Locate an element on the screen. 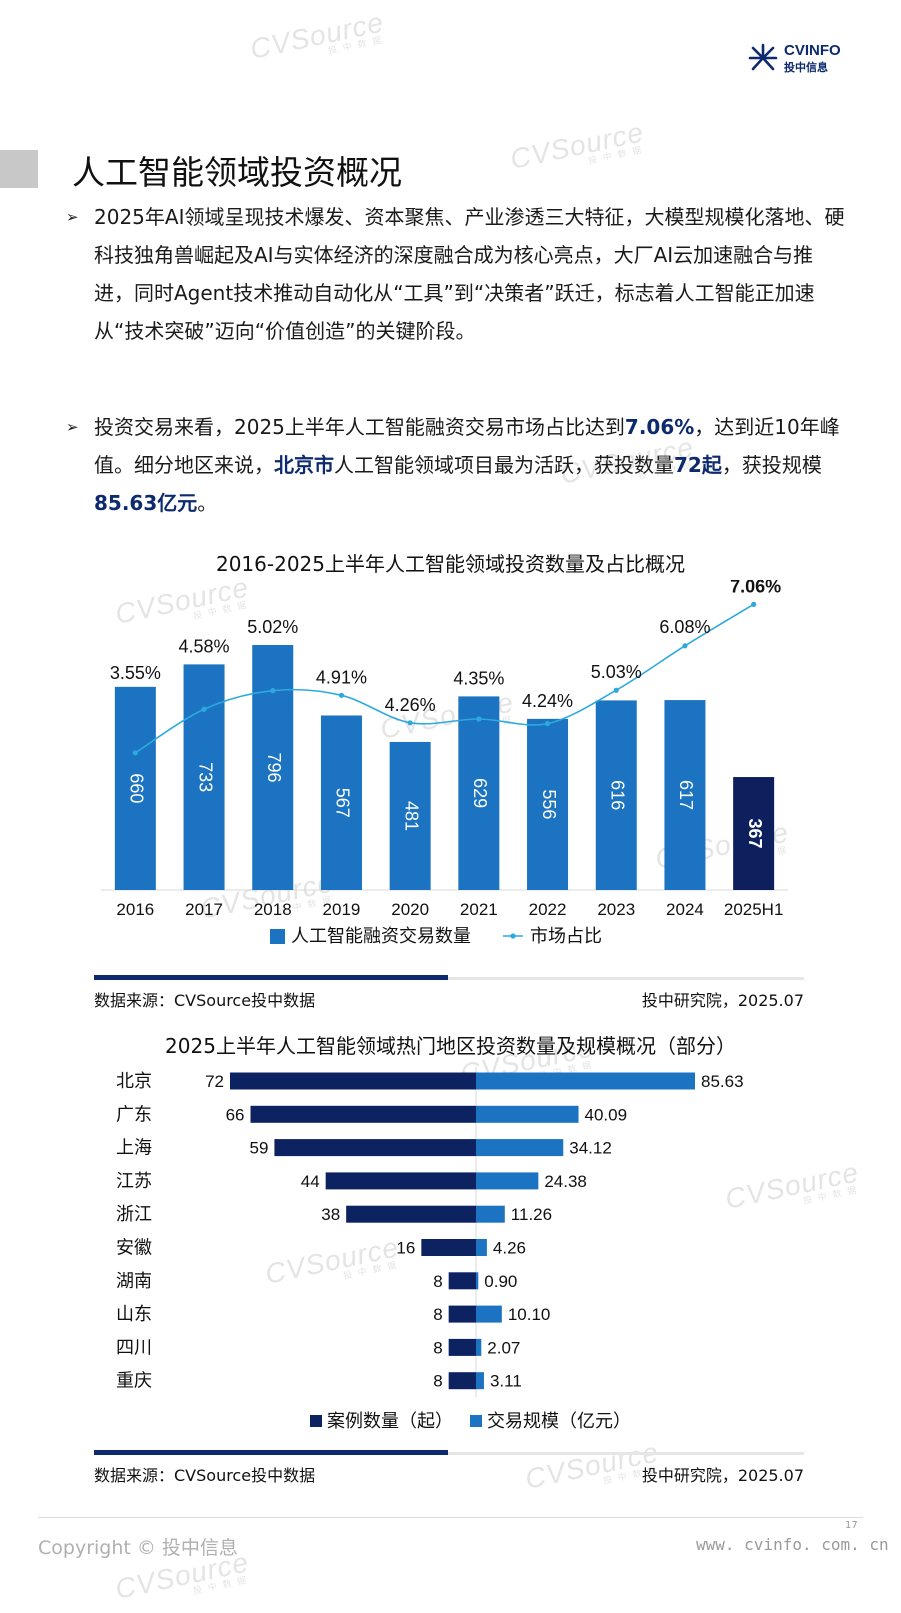 This screenshot has height=1613, width=901. chart2-category-label: 湖南 is located at coordinates (134, 1281).